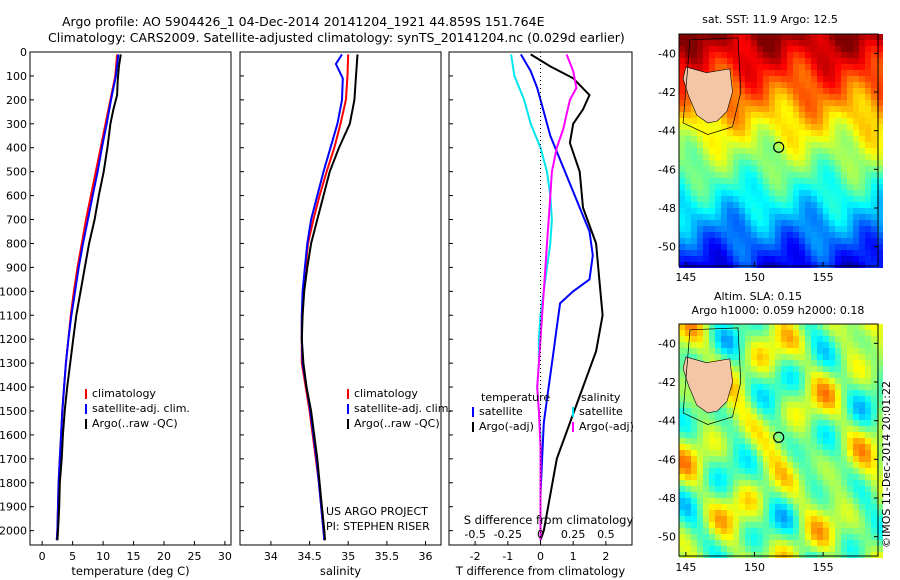 This screenshot has width=900, height=580. What do you see at coordinates (781, 441) in the screenshot?
I see `sla-map-field` at bounding box center [781, 441].